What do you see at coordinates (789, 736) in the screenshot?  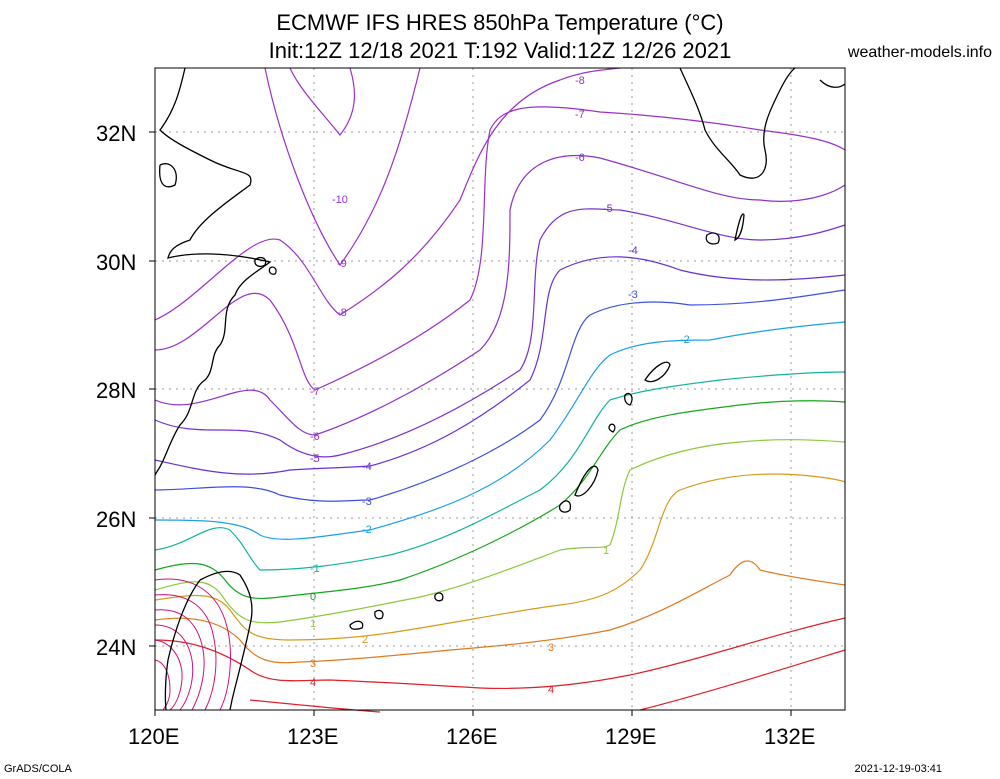 I see `lon-label: 132E` at bounding box center [789, 736].